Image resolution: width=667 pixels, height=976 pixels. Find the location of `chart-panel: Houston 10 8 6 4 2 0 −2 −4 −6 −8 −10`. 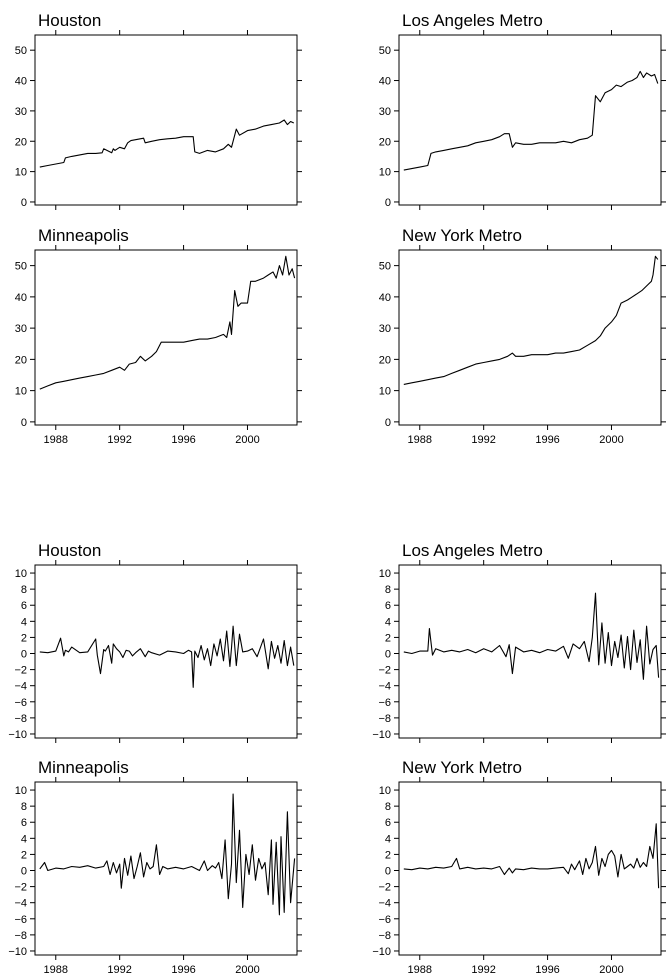

chart-panel: Houston 10 8 6 4 2 0 −2 −4 −6 −8 −10 is located at coordinates (155, 642).